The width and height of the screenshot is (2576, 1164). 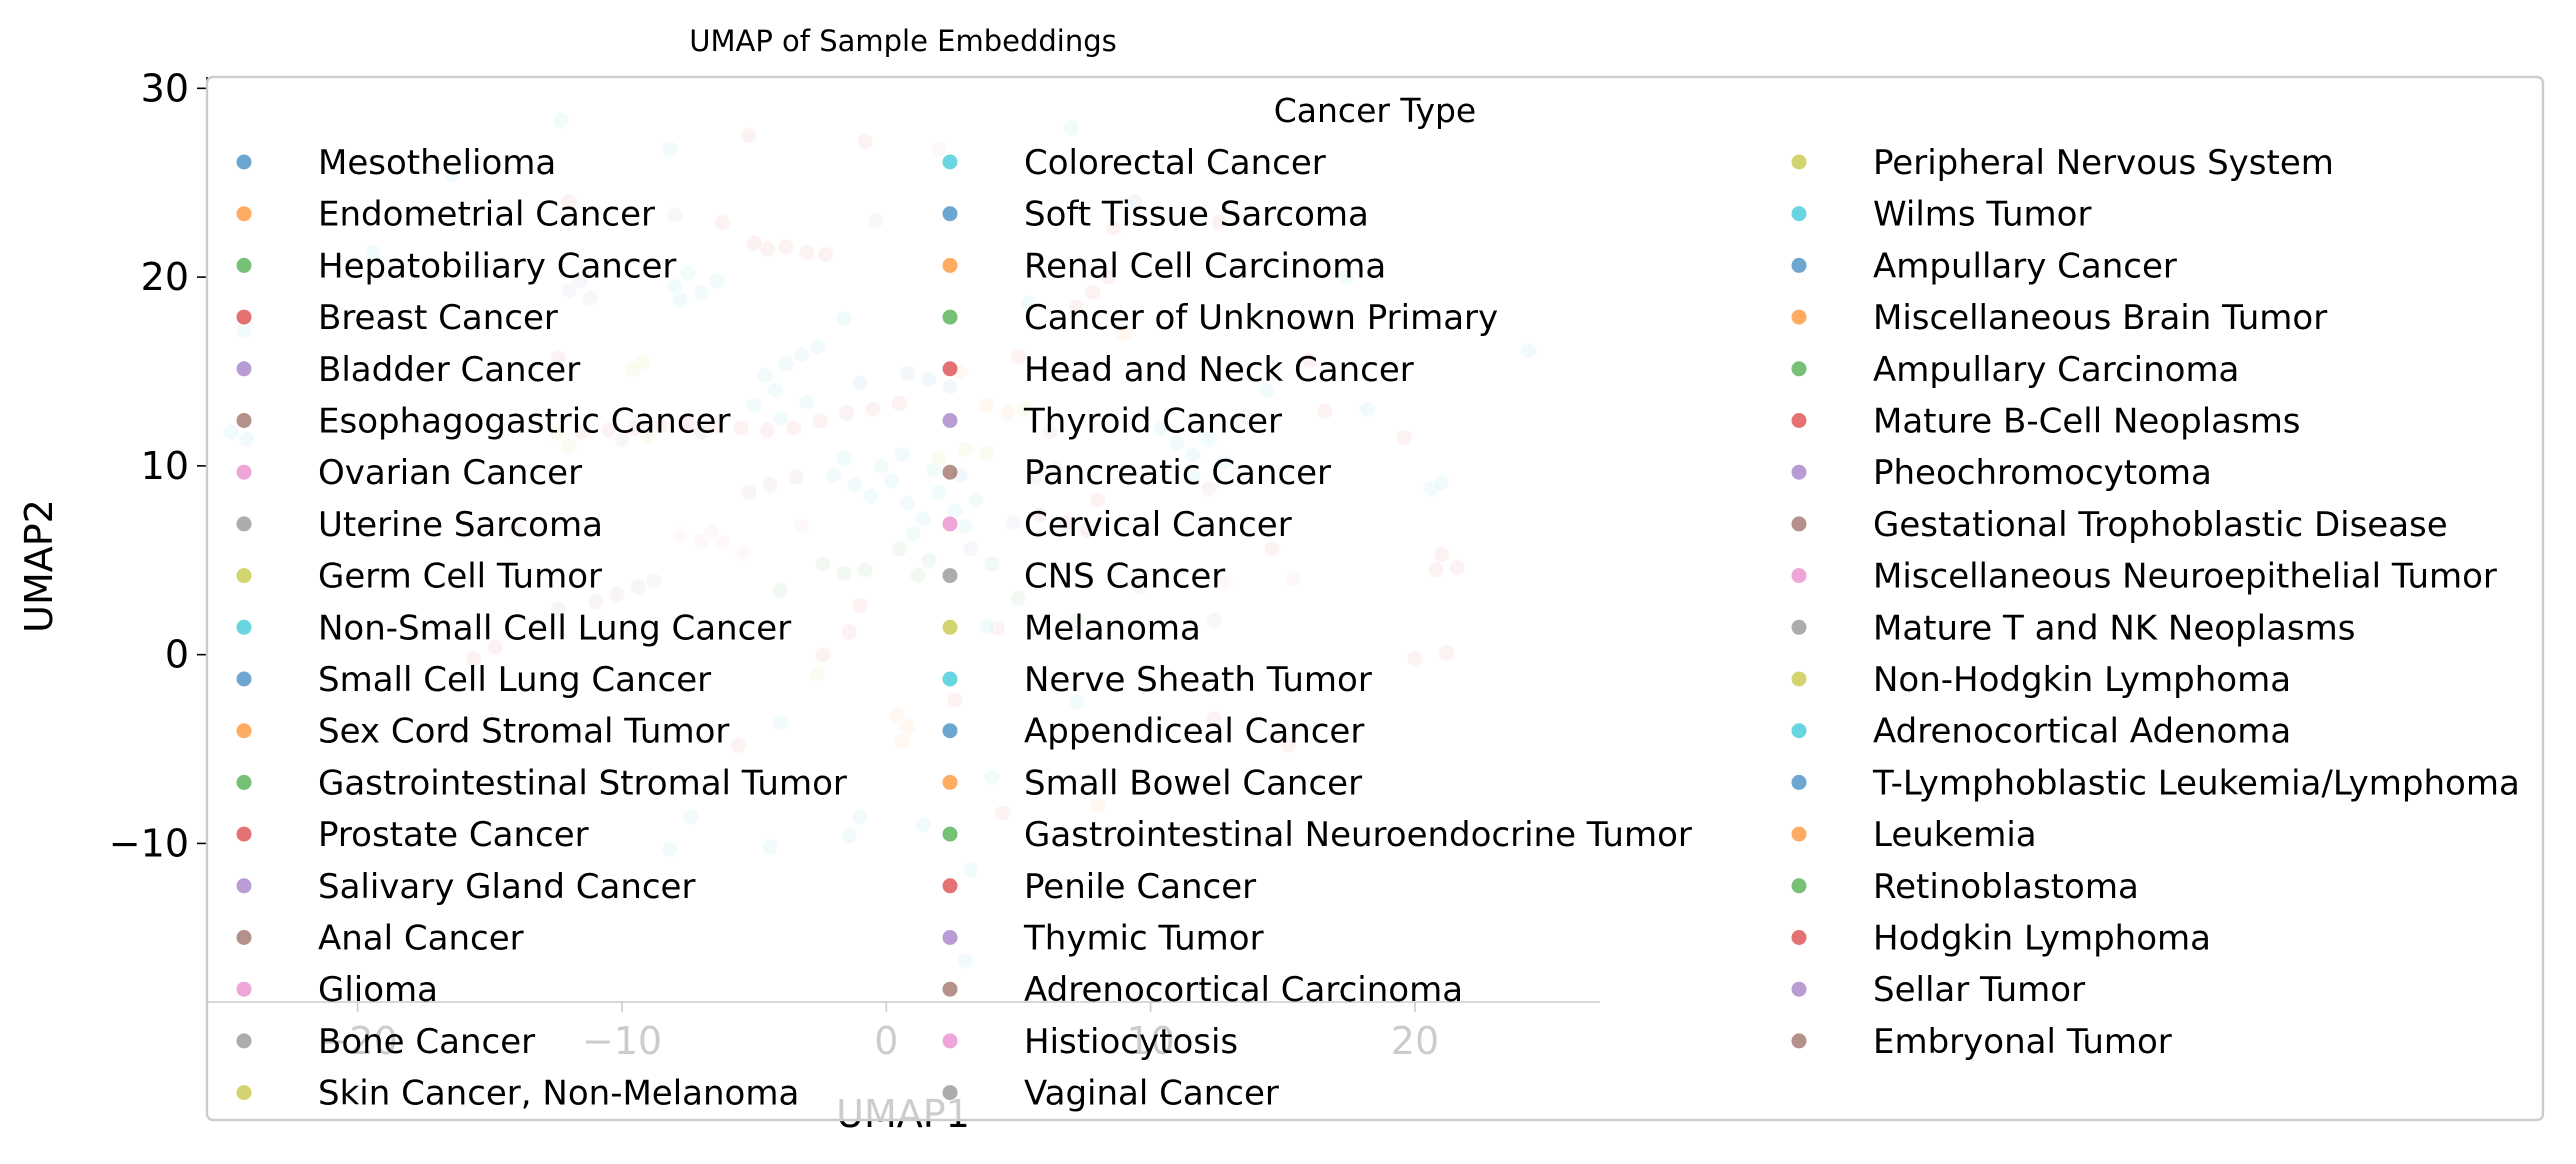 I want to click on legend-label: CNS Cancer, so click(x=1124, y=577).